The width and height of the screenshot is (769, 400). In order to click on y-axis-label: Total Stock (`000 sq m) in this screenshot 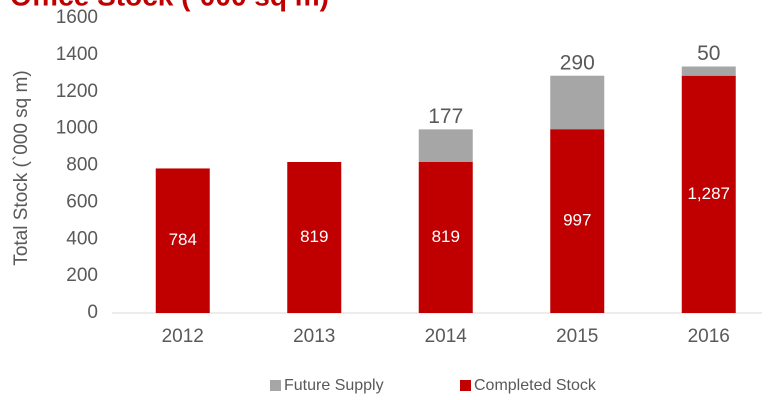, I will do `click(21, 167)`.